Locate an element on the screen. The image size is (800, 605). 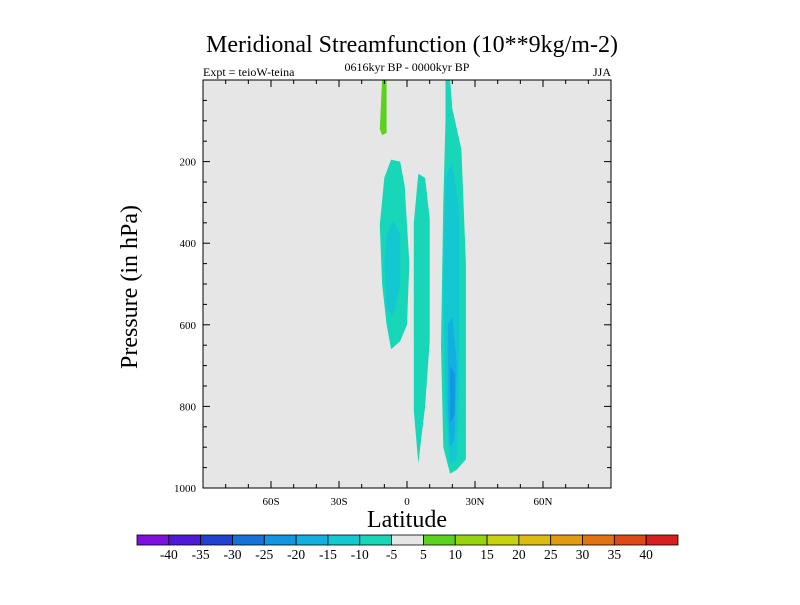
colorbar-label: 35 is located at coordinates (615, 554).